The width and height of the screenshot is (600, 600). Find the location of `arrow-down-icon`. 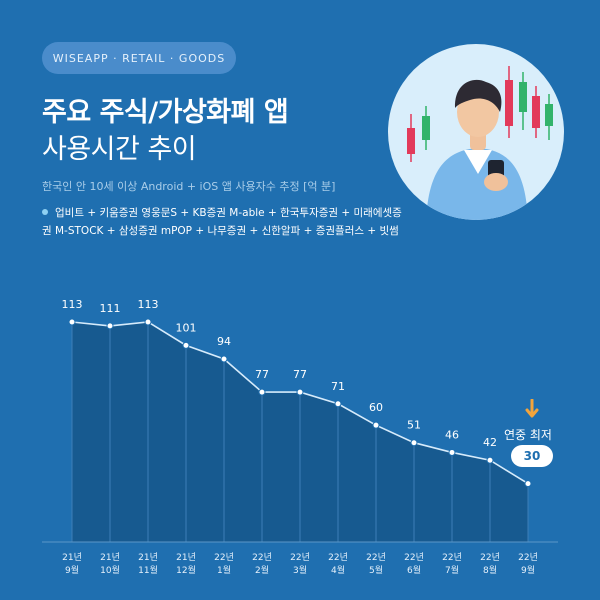

arrow-down-icon is located at coordinates (532, 408).